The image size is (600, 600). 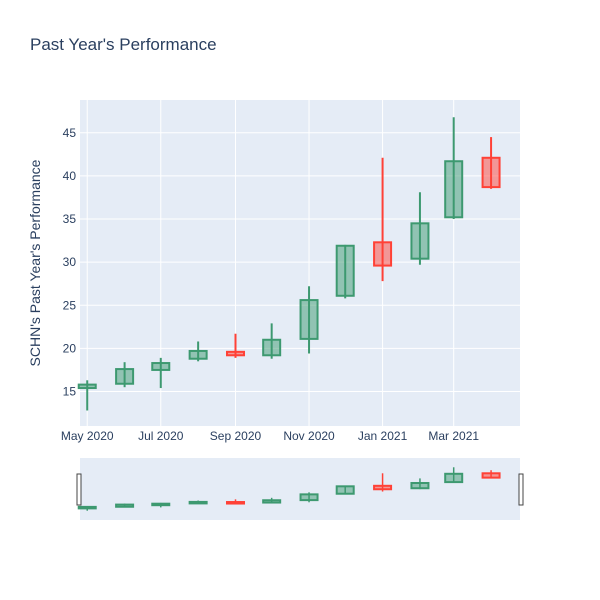 I want to click on x-tick-label: Sep 2020, so click(x=236, y=436).